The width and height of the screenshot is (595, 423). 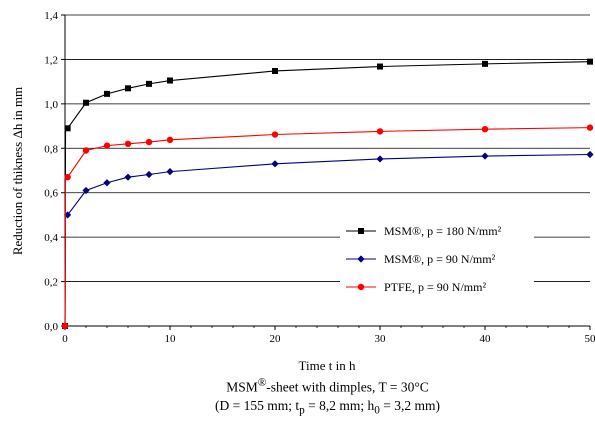 I want to click on x-axis-label: Time t in h, so click(x=327, y=365).